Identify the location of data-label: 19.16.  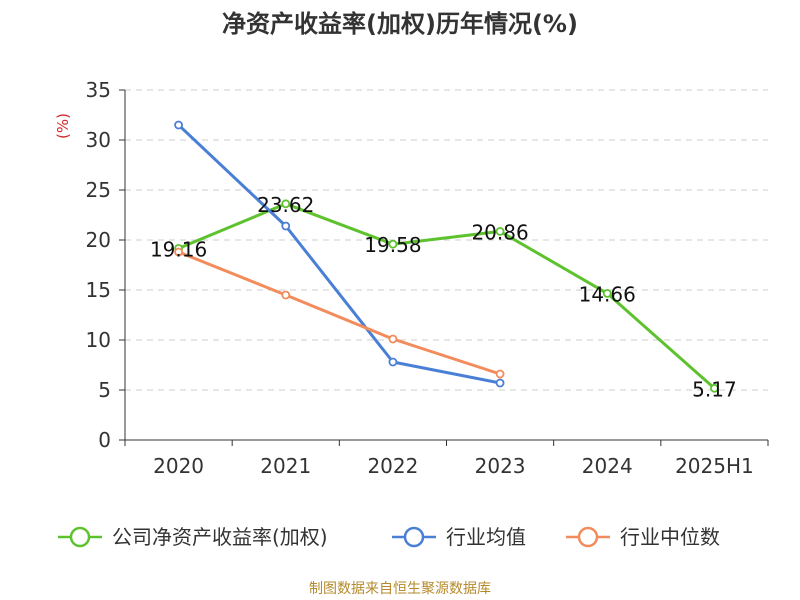
(178, 249).